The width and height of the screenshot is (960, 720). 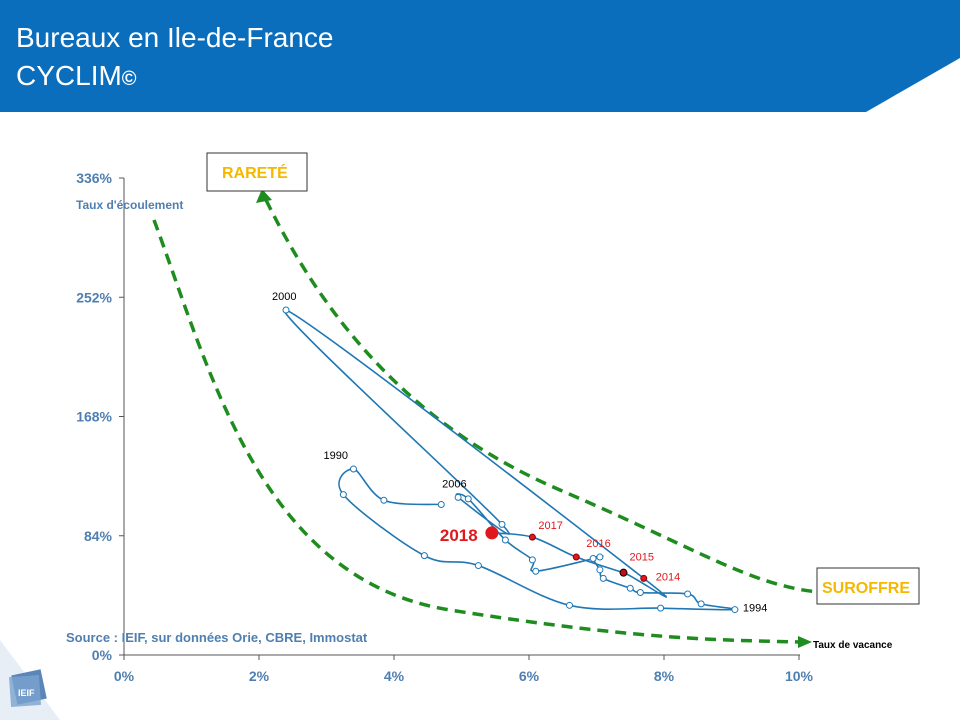 What do you see at coordinates (668, 577) in the screenshot?
I see `point-label: 2014` at bounding box center [668, 577].